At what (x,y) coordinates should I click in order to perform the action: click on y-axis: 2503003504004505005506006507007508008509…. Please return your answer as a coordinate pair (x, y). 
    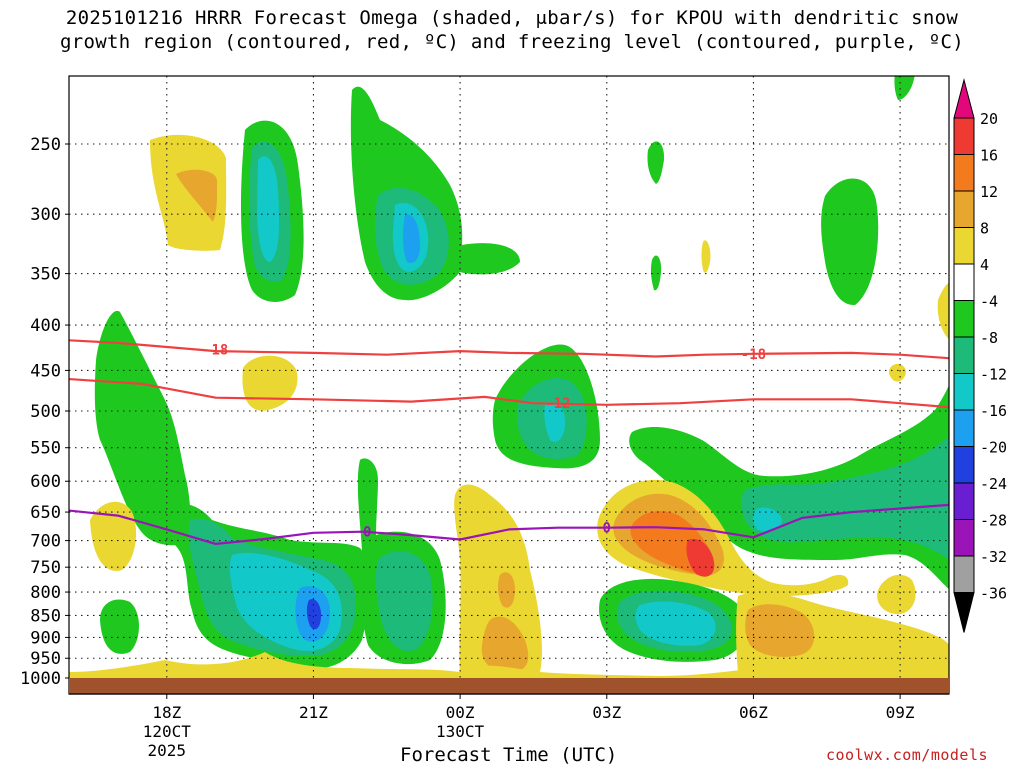
    Looking at the image, I should click on (44, 412).